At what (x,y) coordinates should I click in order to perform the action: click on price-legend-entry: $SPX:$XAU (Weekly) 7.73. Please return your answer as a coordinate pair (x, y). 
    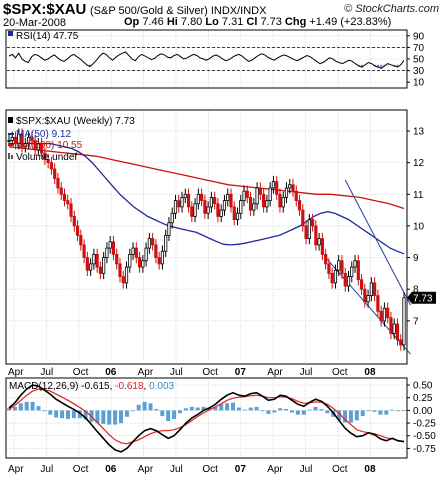
    Looking at the image, I should click on (75, 121).